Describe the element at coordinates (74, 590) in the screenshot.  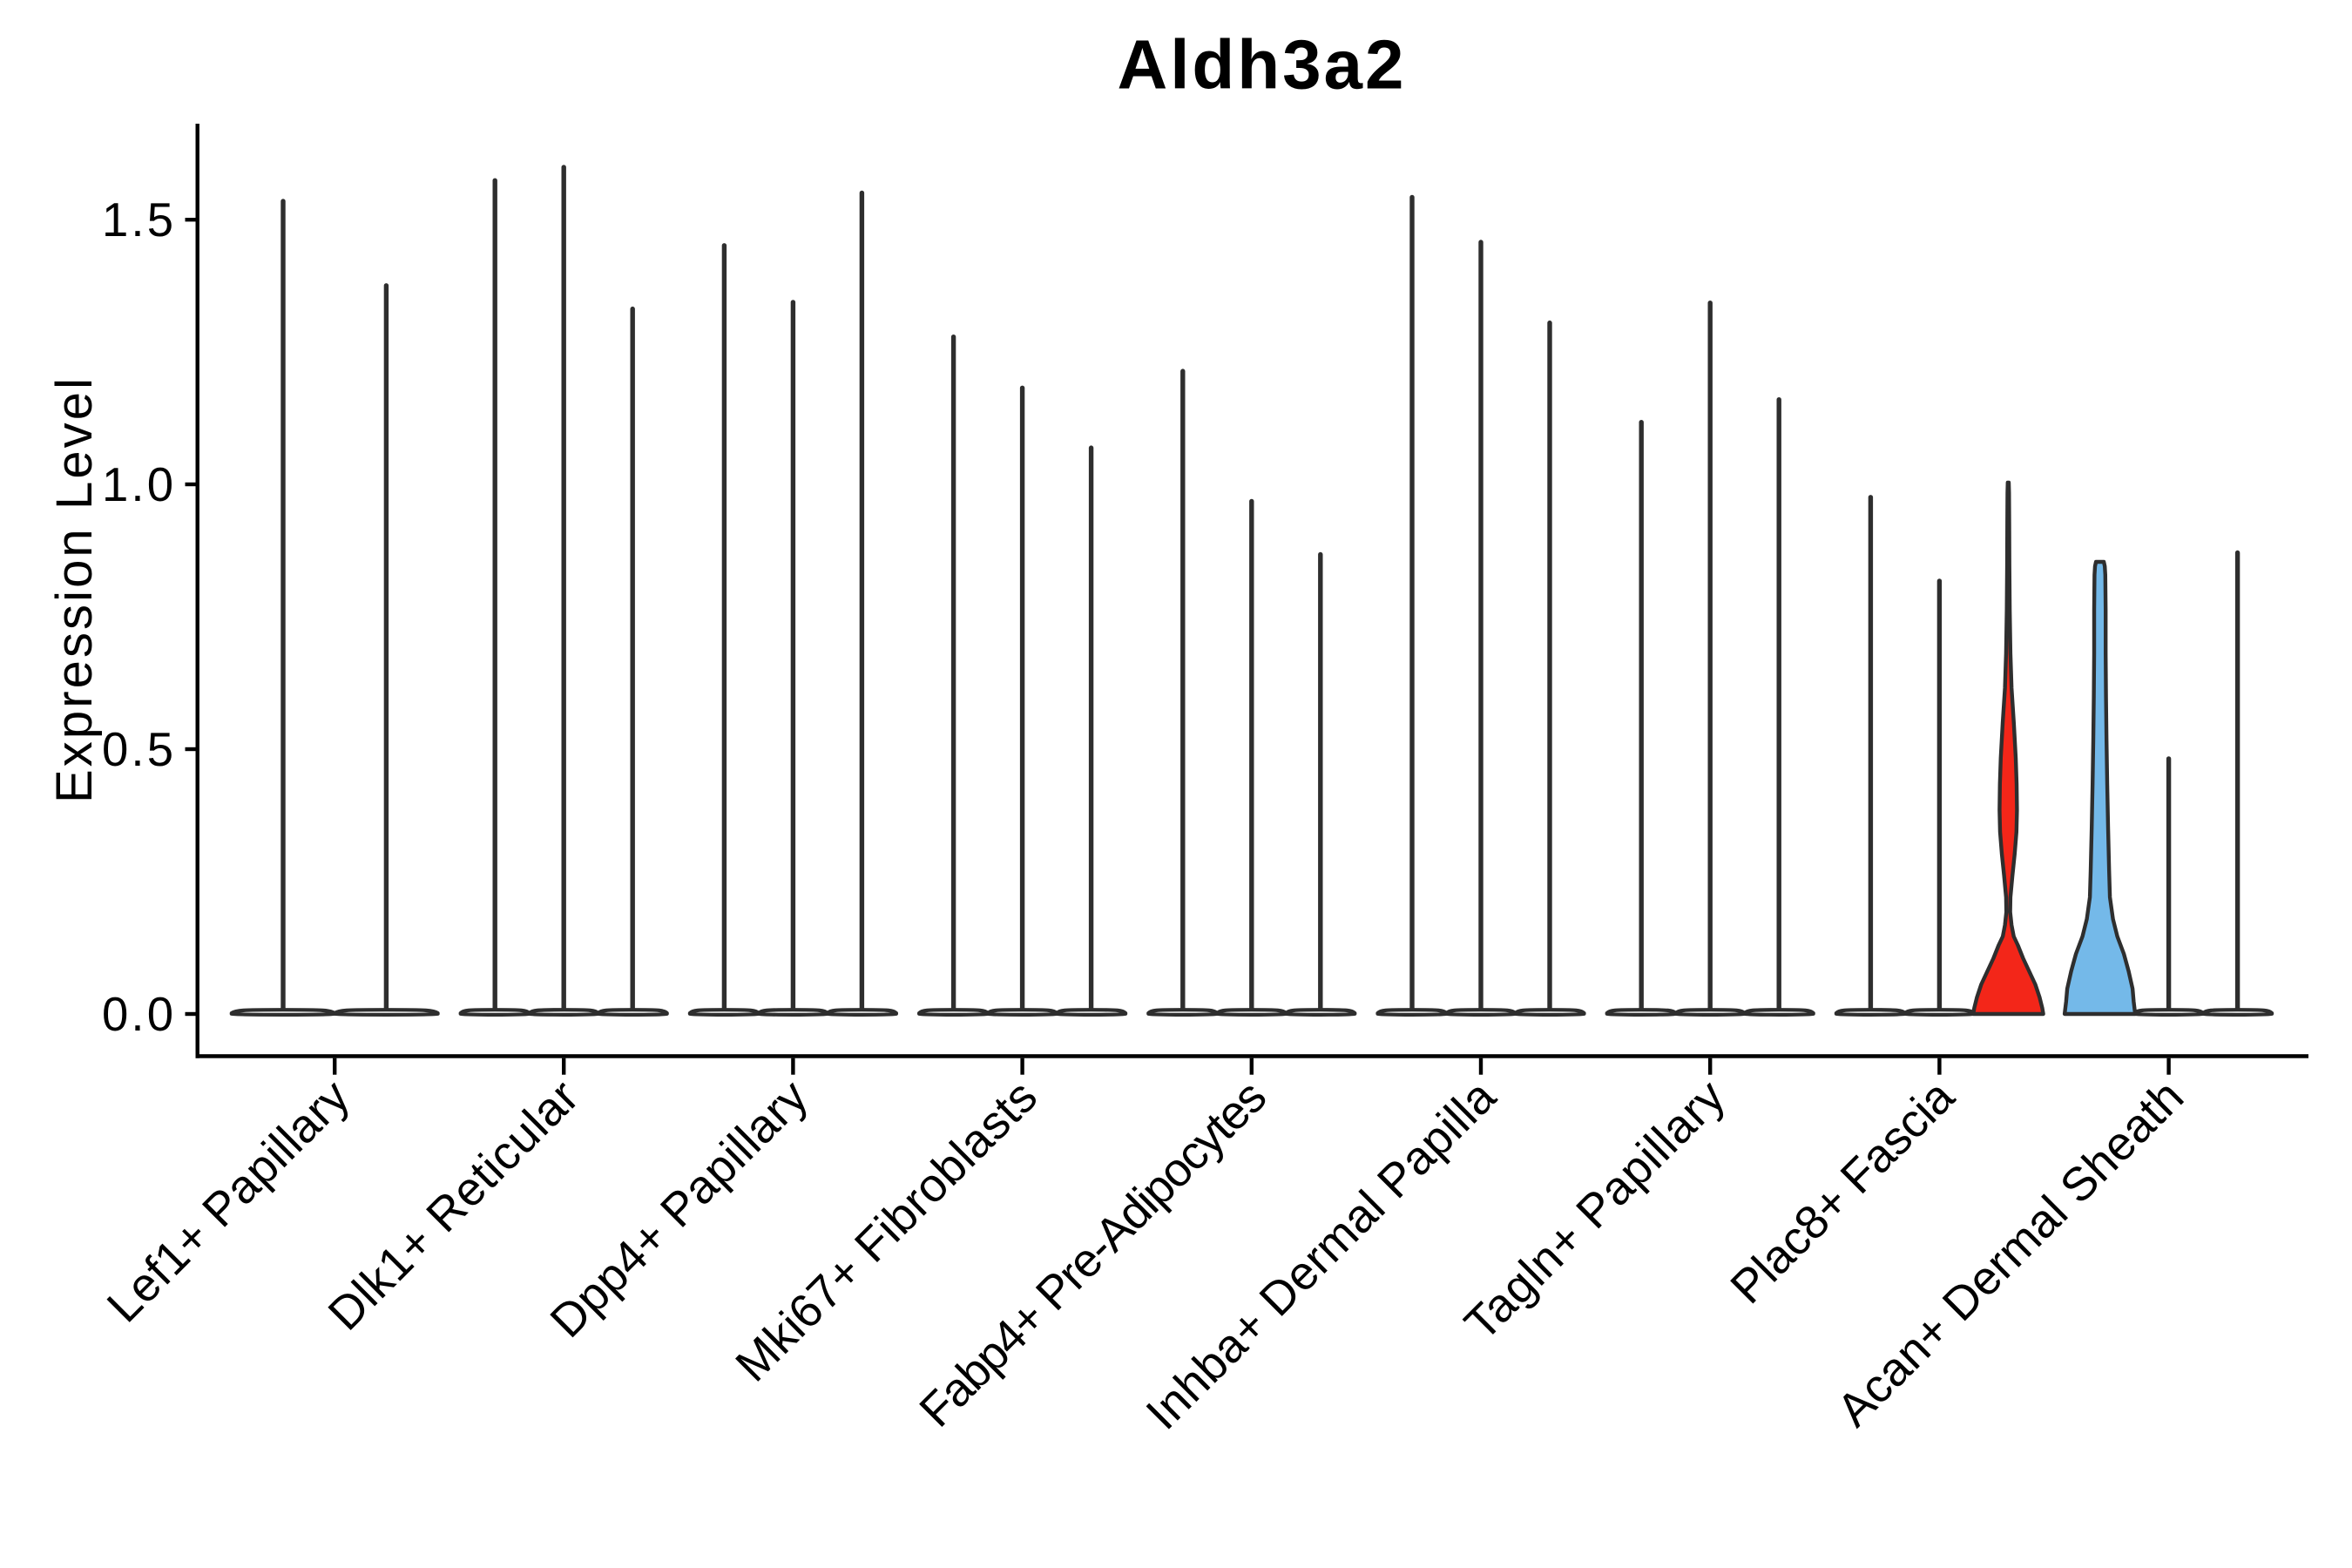
I see `svg-text: Expression Level` at that location.